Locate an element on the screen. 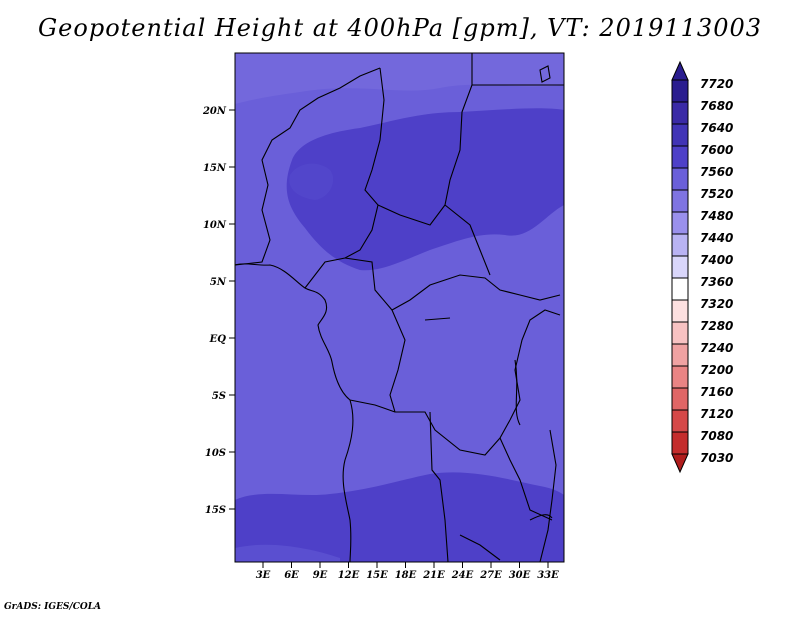 The height and width of the screenshot is (618, 800). lon-label: 33E is located at coordinates (548, 575).